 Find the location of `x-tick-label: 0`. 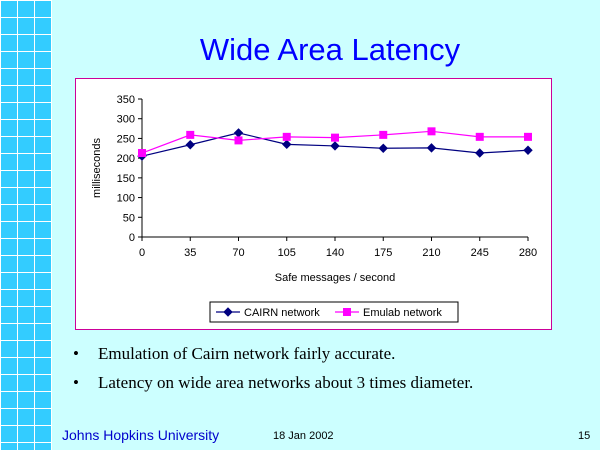

x-tick-label: 0 is located at coordinates (142, 253).